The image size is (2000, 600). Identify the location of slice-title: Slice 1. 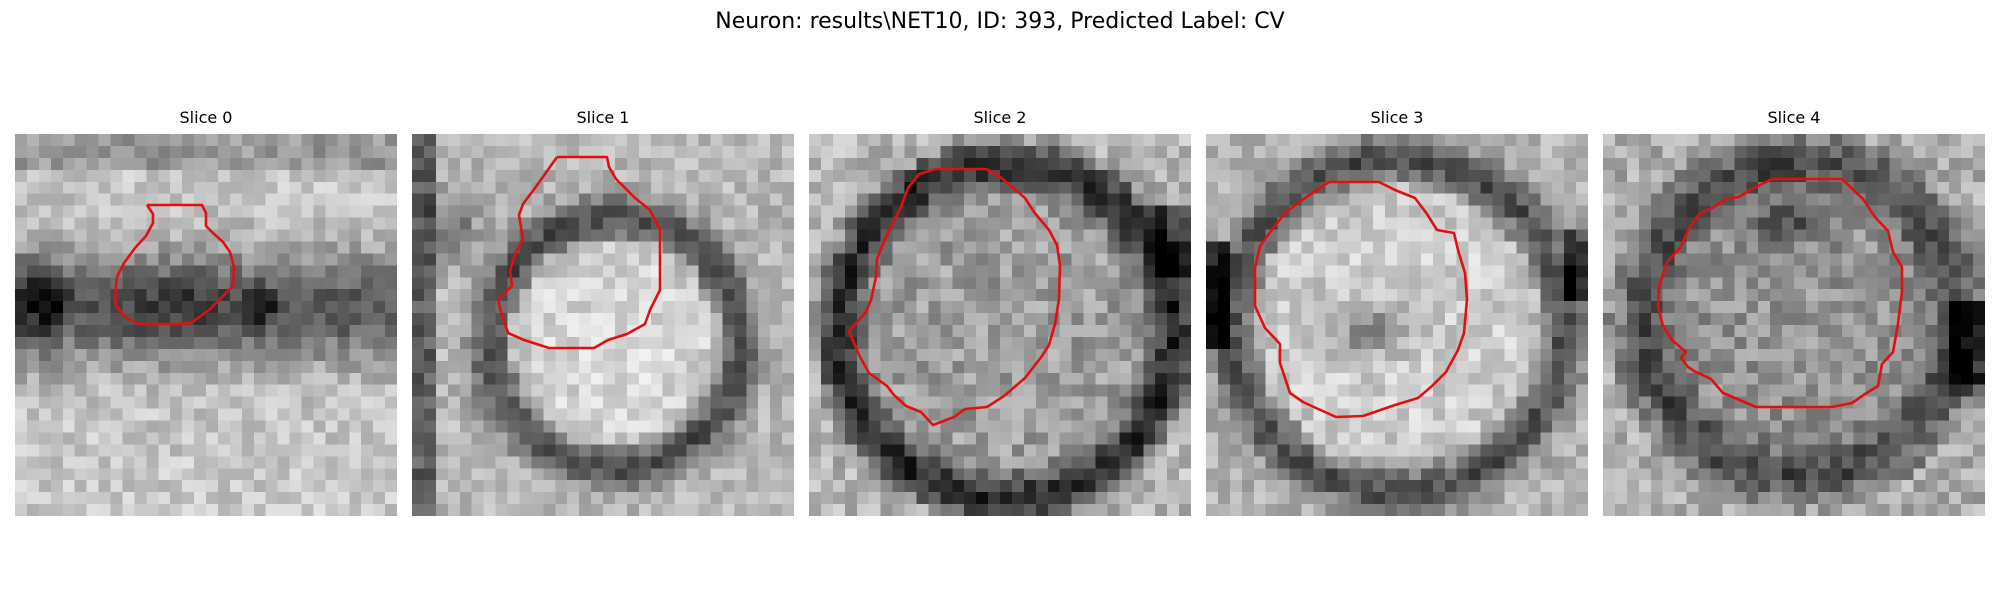
(603, 117).